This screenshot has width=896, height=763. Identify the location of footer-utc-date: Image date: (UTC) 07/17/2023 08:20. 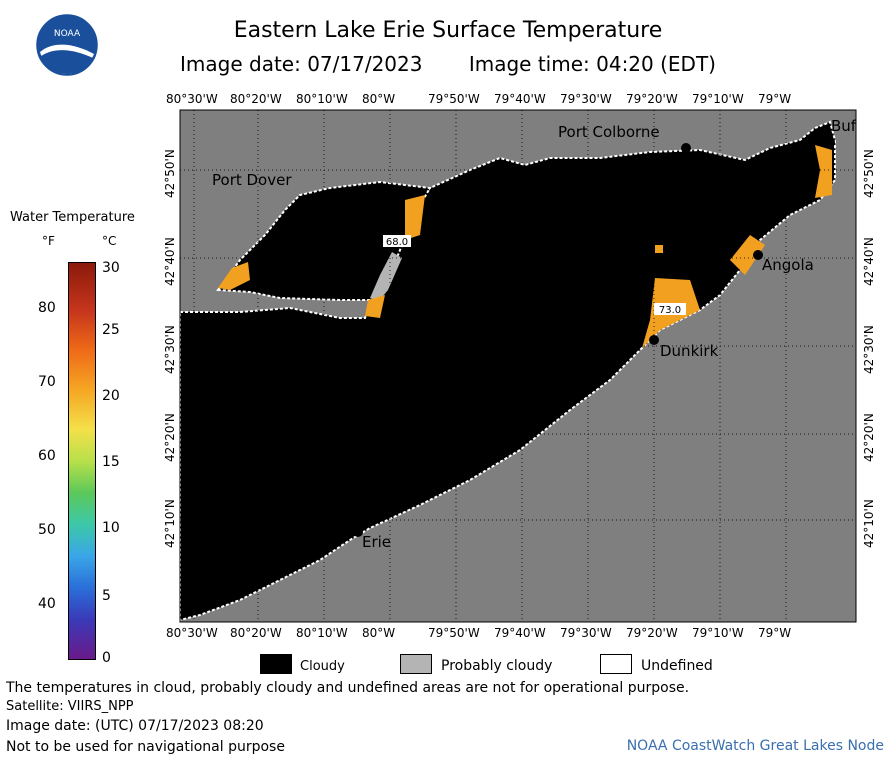
(135, 726).